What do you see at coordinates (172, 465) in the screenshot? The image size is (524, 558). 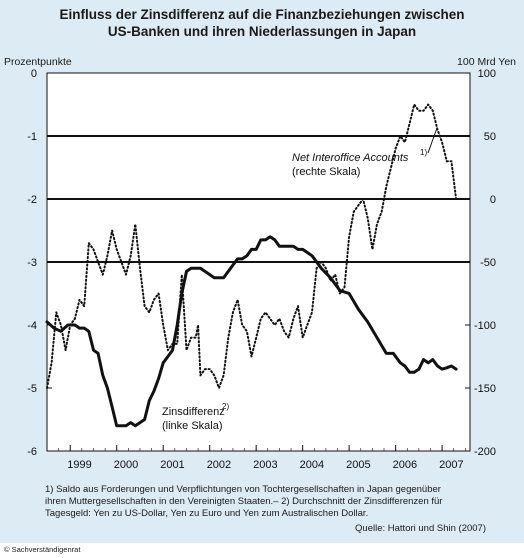 I see `x-tick-label: 2001` at bounding box center [172, 465].